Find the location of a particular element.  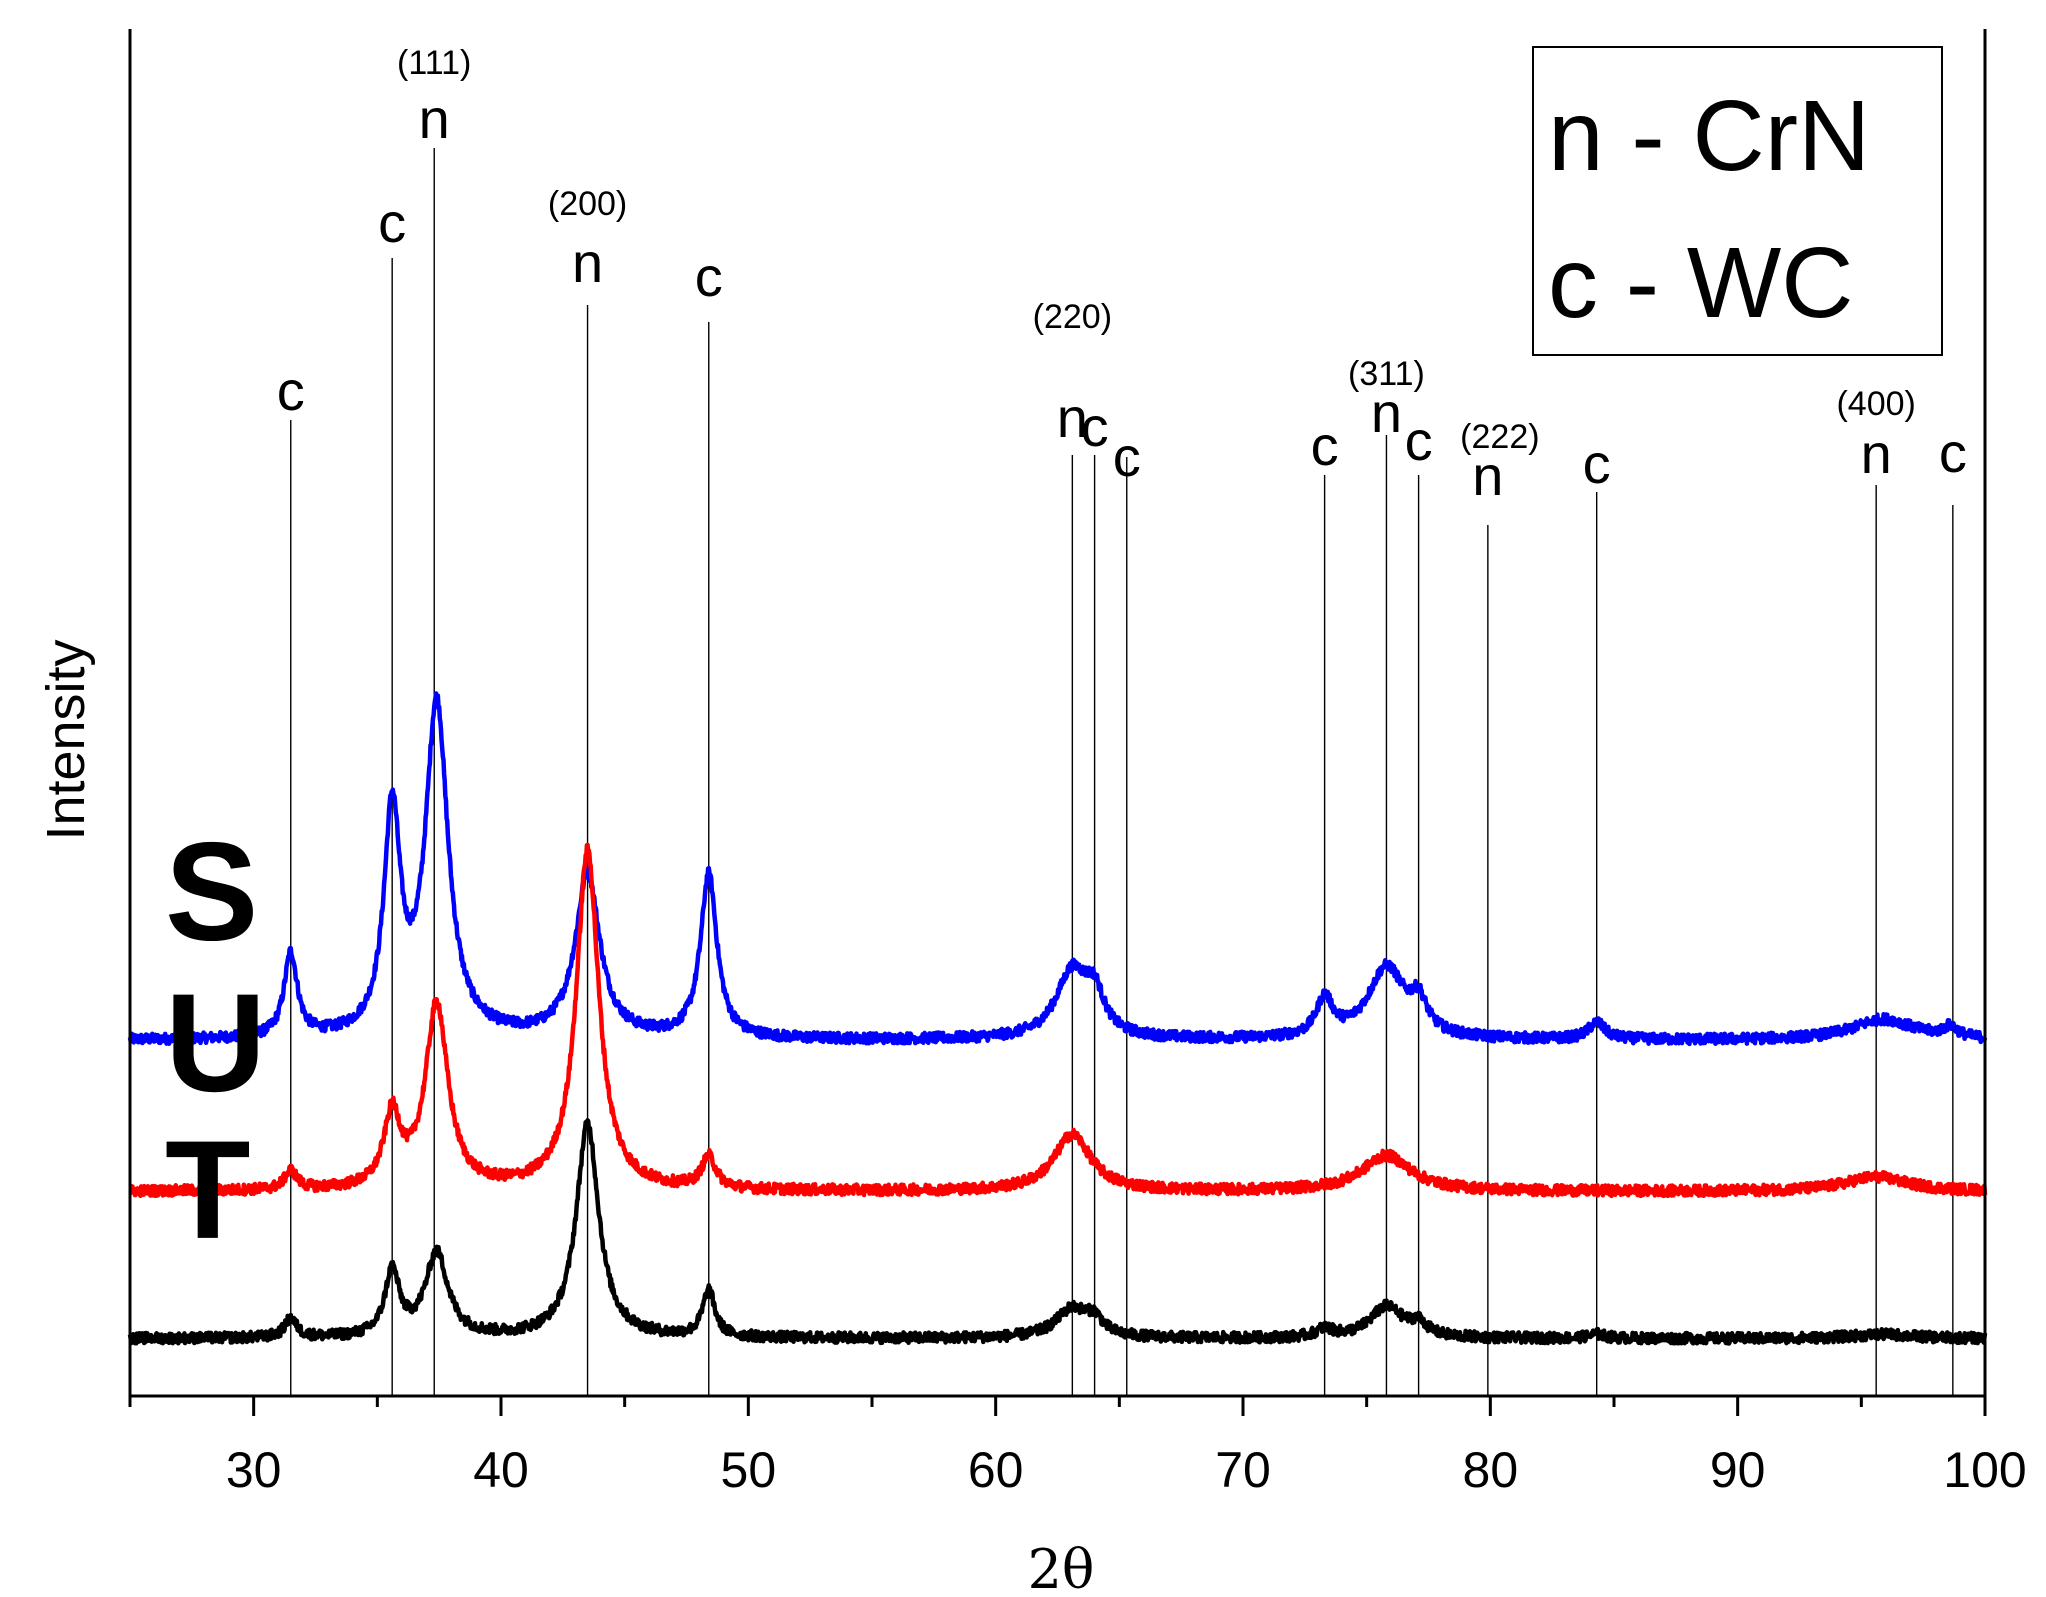

x-tick-label: 50 is located at coordinates (749, 1470).